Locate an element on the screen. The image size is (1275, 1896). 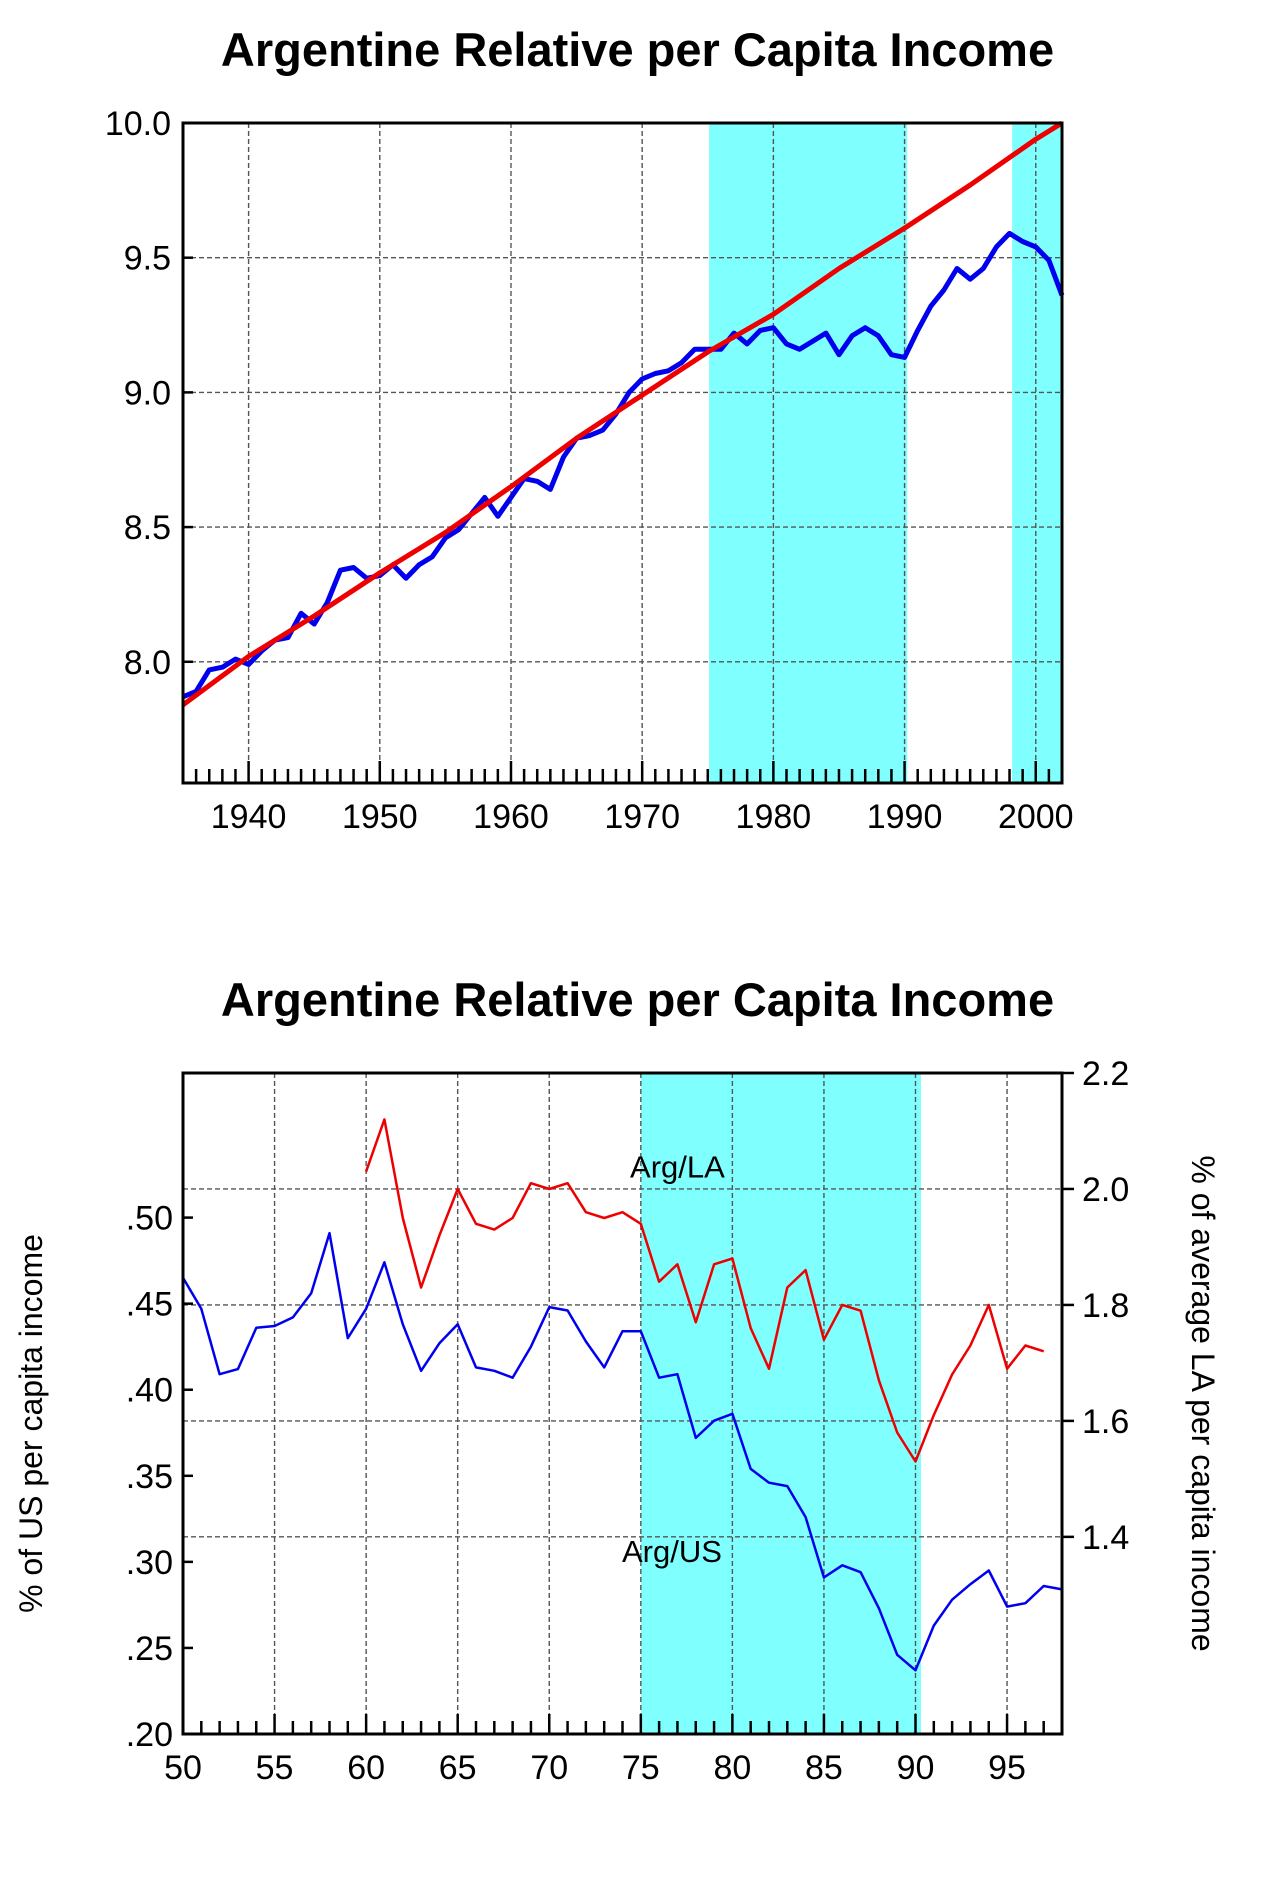
y-right-tick-label: 2.2 is located at coordinates (1105, 1074).